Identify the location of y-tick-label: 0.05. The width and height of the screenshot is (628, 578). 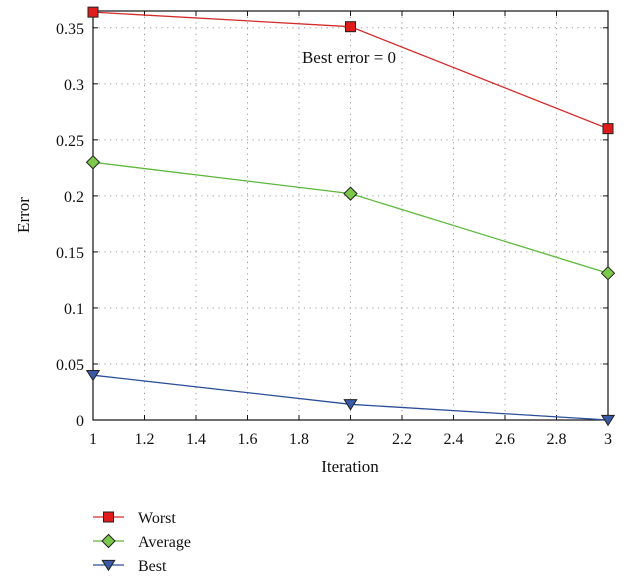
(70, 365).